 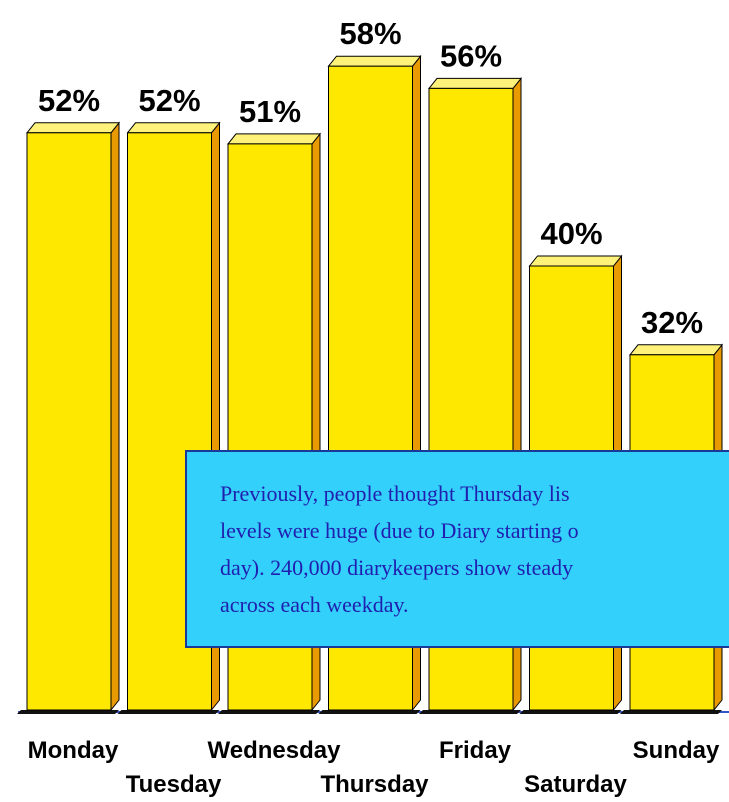 I want to click on x-tick-label: Sunday, so click(x=676, y=750).